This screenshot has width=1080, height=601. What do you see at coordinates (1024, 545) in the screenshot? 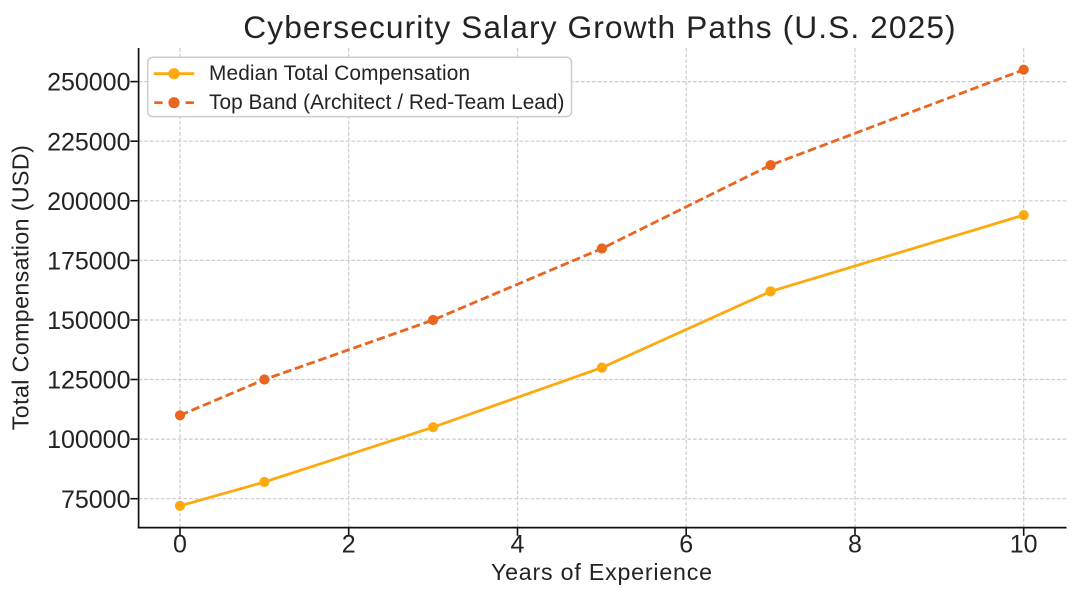
I see `svg-text: 10` at bounding box center [1024, 545].